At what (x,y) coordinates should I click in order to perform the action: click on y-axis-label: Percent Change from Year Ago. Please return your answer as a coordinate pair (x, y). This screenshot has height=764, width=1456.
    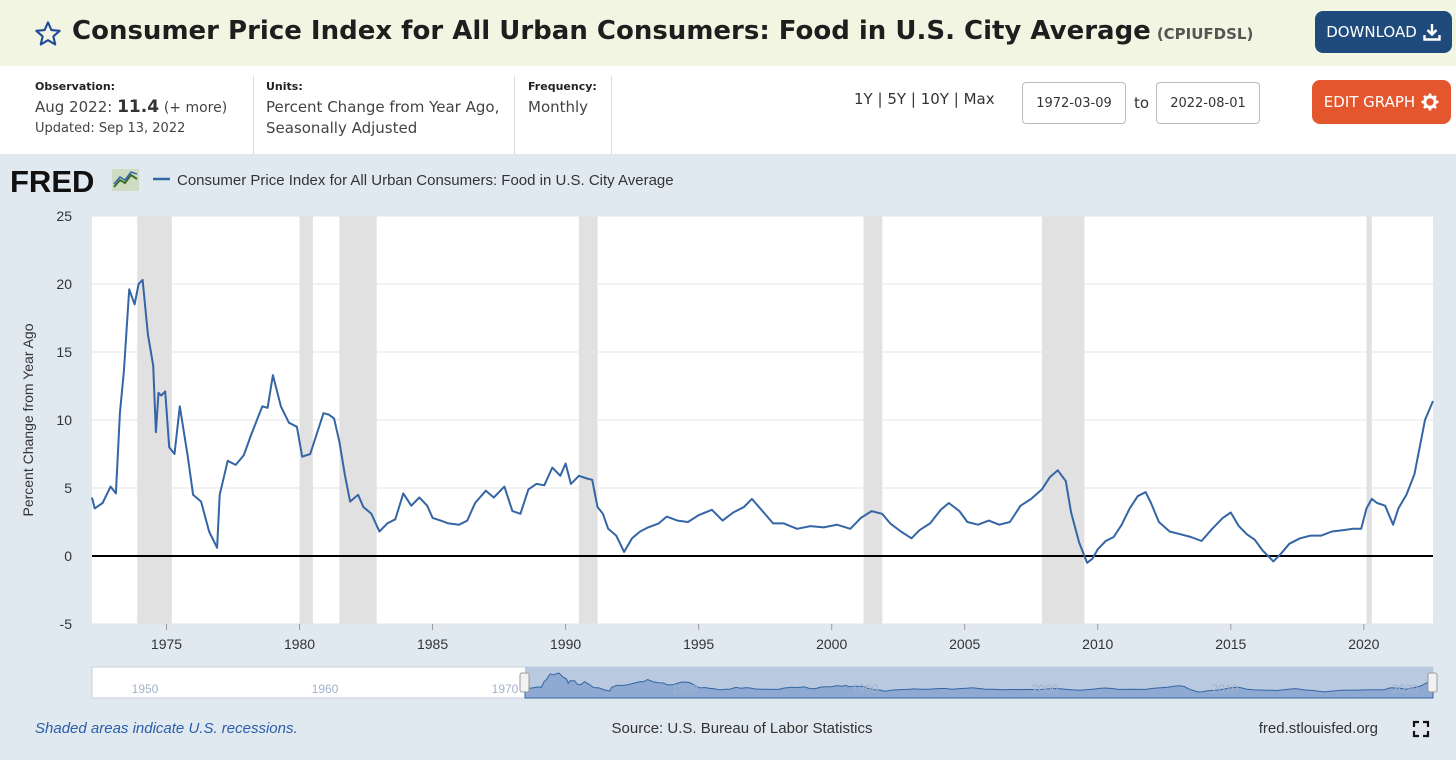
    Looking at the image, I should click on (28, 419).